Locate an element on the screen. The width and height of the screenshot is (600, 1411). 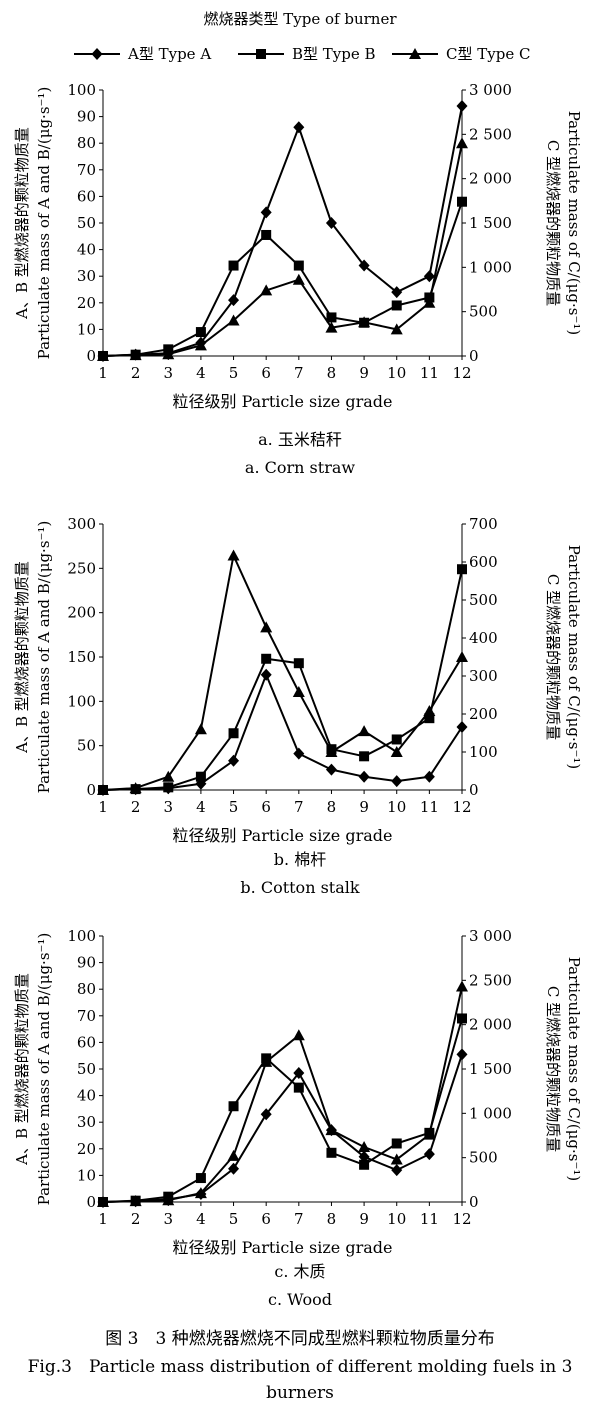
legend-label-diamond: A型 Type A is located at coordinates (169, 54).